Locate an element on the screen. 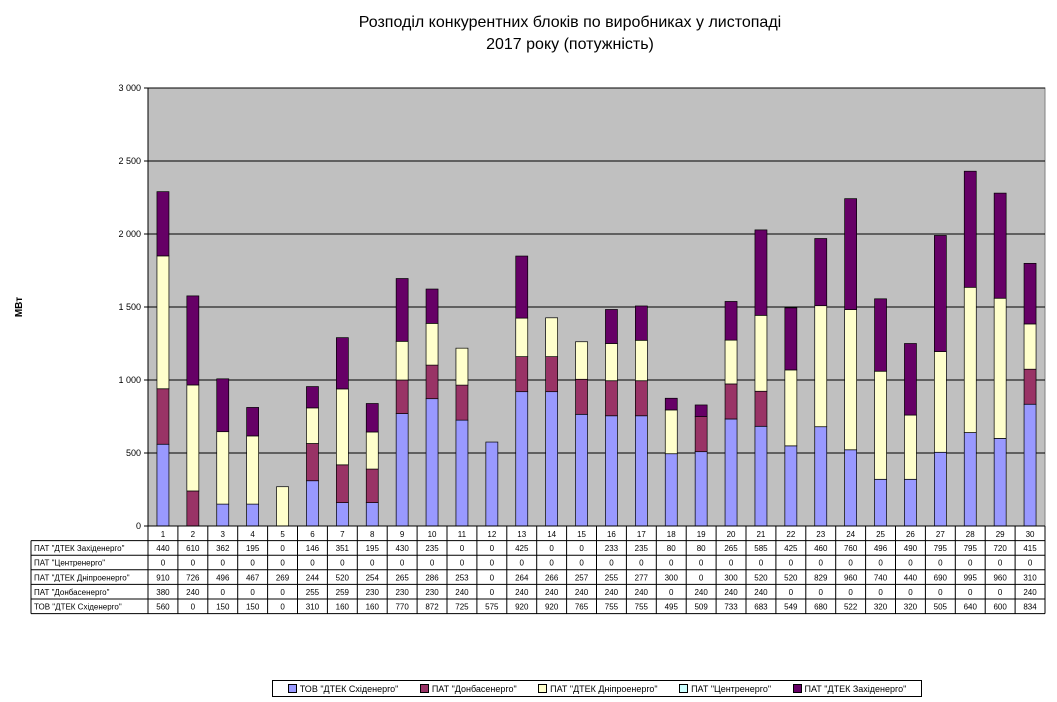  table-cell: 300 is located at coordinates (731, 577).